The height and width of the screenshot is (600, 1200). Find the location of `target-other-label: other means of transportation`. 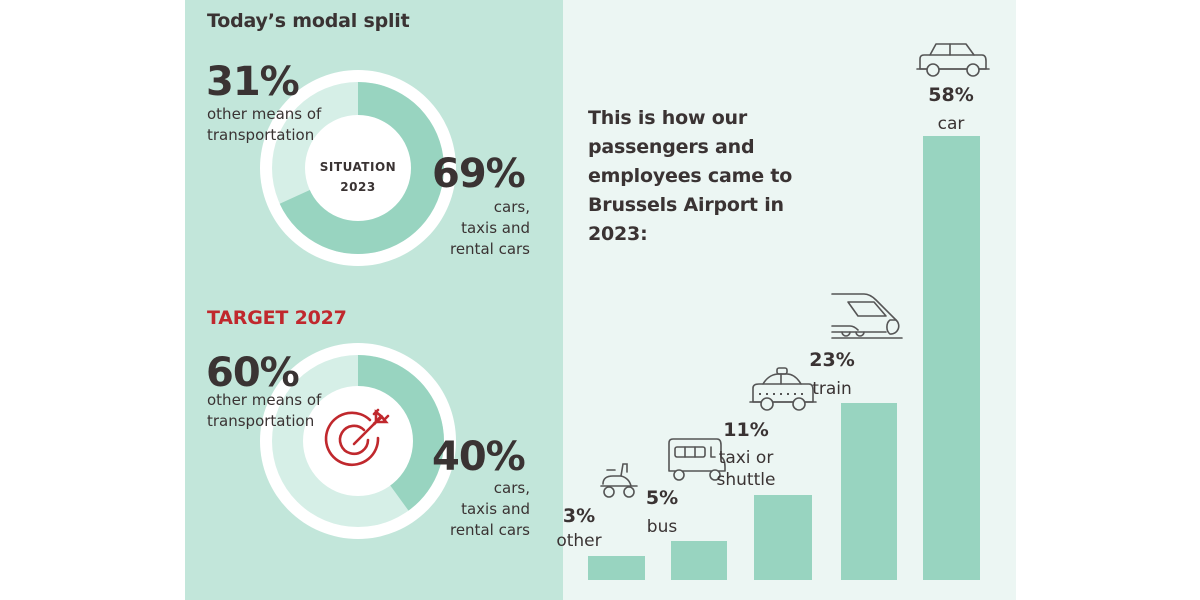

target-other-label: other means of transportation is located at coordinates (264, 410).